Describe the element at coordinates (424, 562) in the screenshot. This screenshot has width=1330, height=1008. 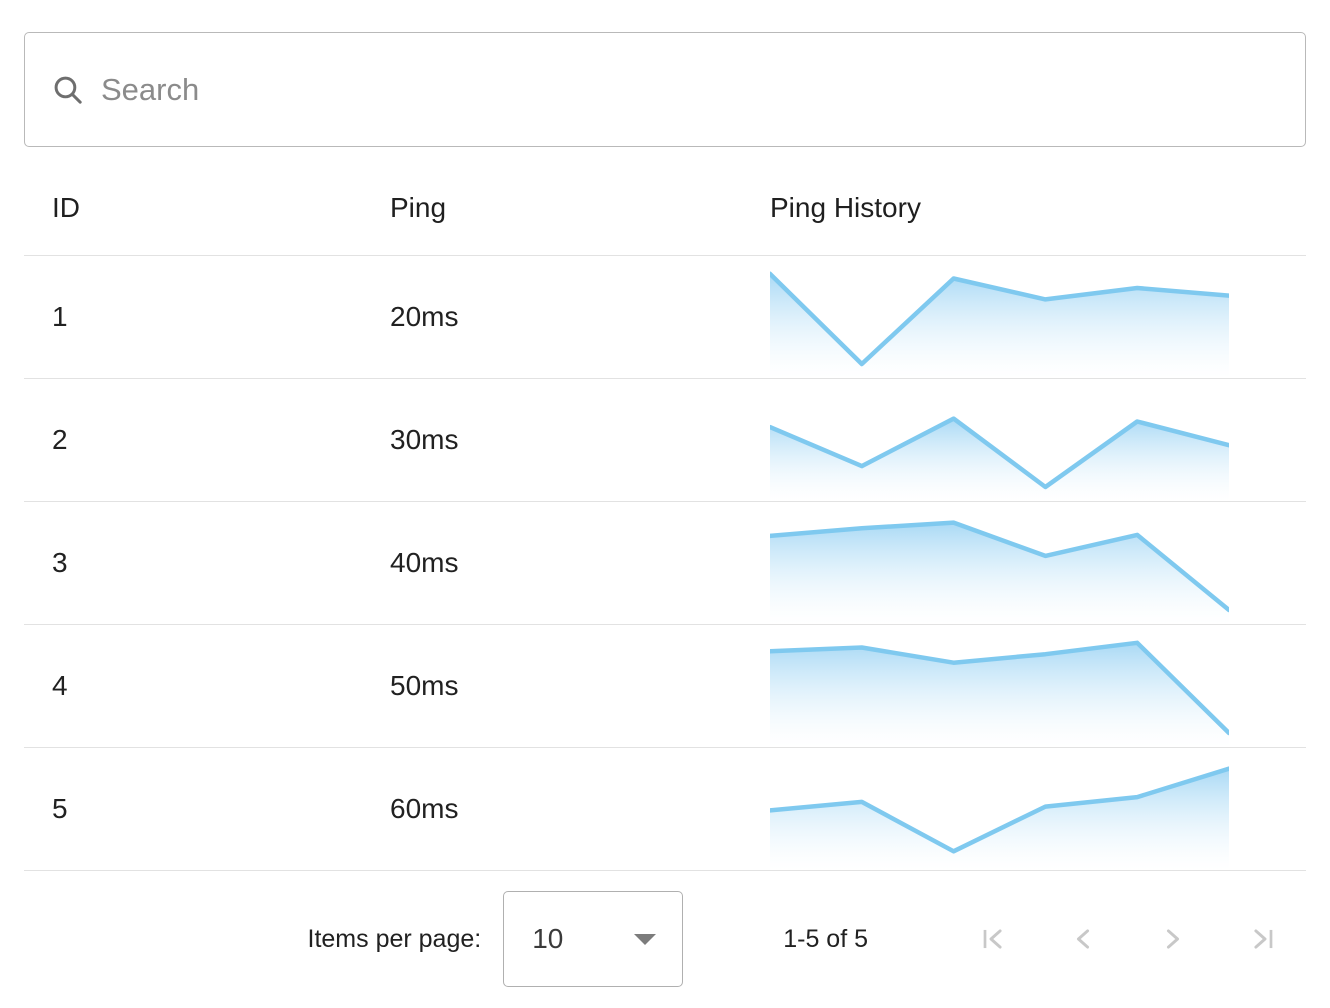
I see `cell-ping: 40ms` at that location.